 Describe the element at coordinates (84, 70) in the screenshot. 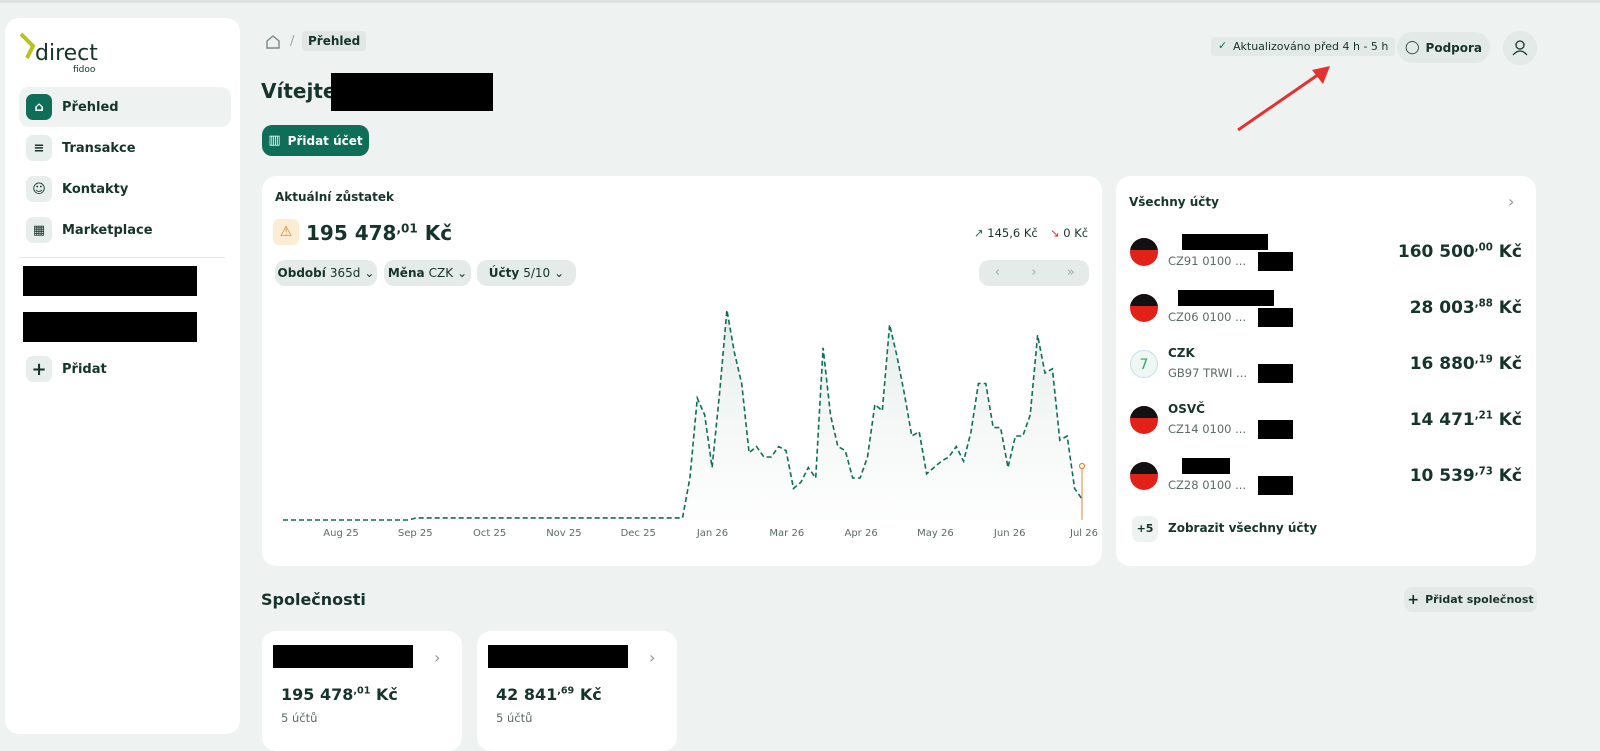

I see `logo-sub: fidoo` at that location.